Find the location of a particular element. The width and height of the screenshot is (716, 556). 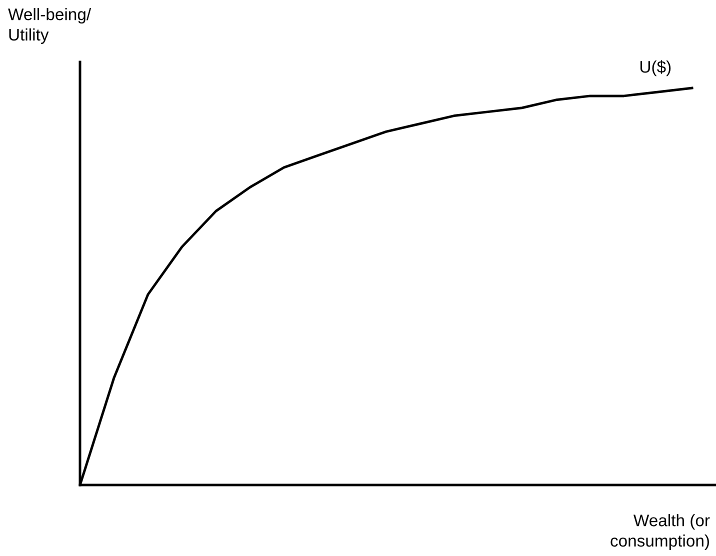

y-axis-title: Well-being/ Utility is located at coordinates (50, 26).